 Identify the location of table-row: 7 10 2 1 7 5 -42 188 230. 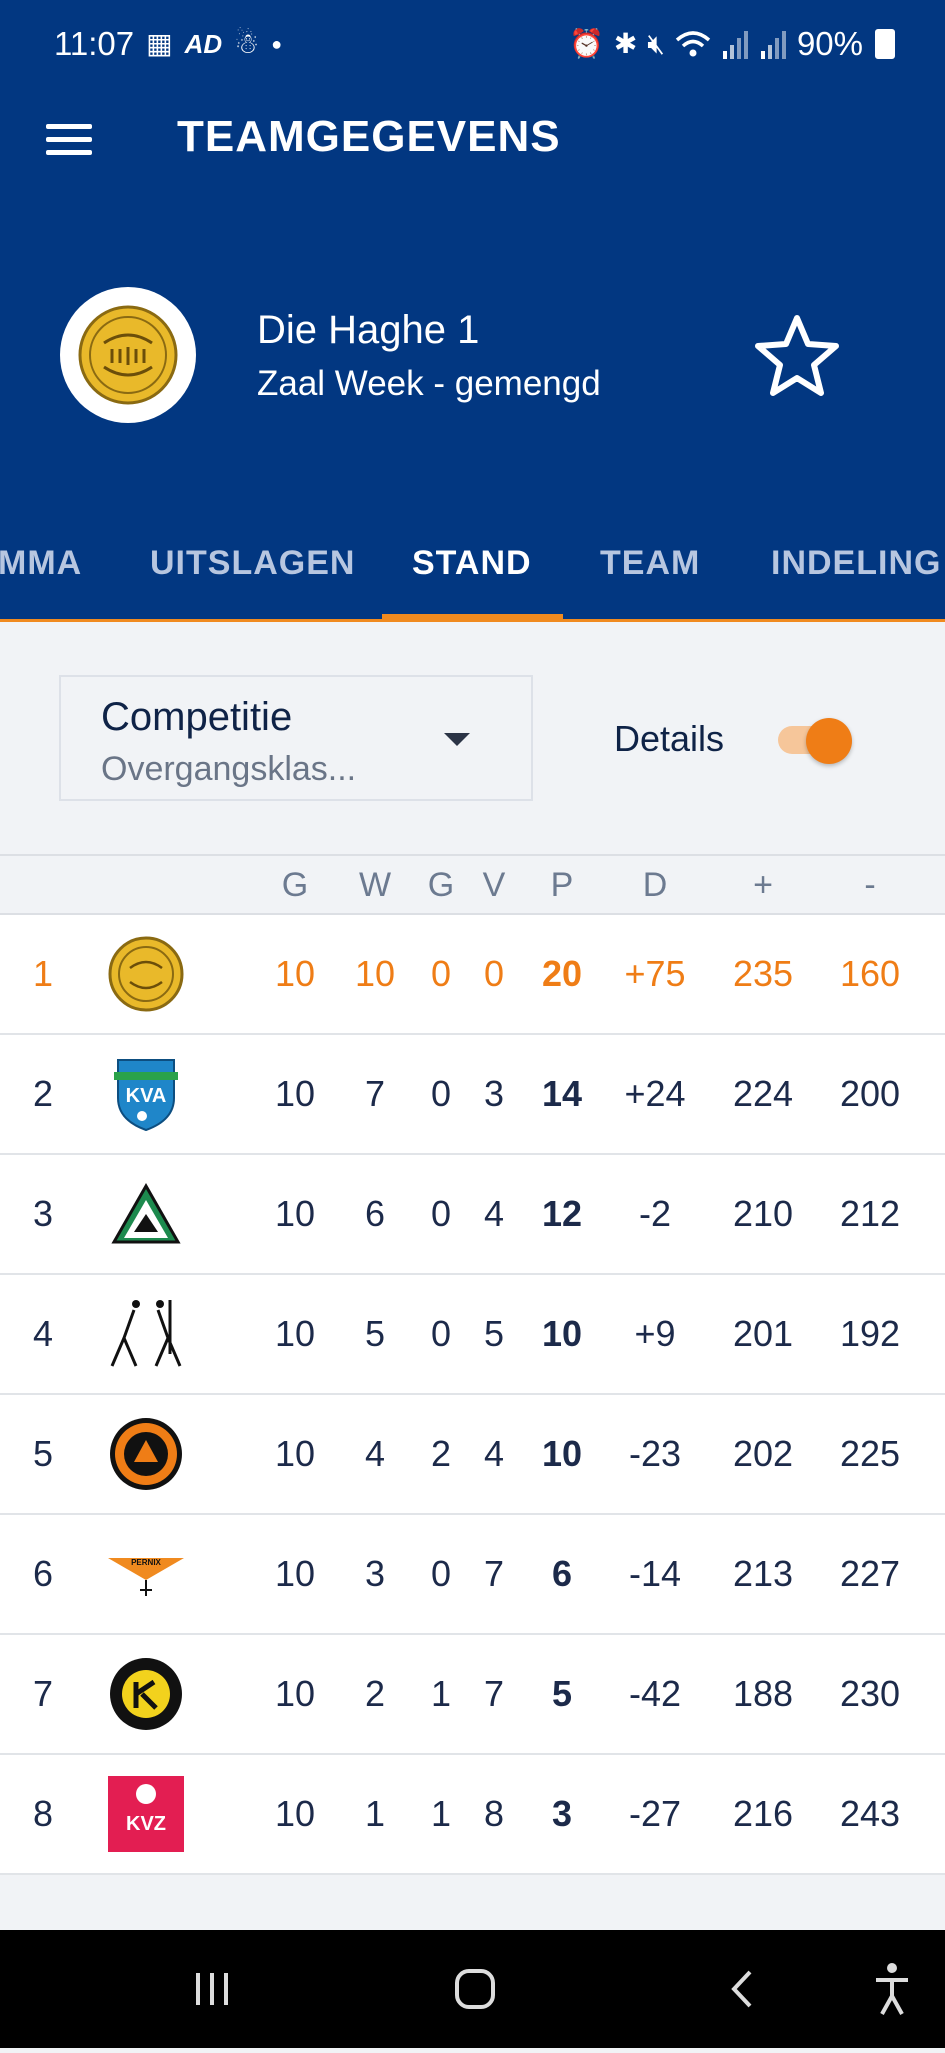
(472, 1695).